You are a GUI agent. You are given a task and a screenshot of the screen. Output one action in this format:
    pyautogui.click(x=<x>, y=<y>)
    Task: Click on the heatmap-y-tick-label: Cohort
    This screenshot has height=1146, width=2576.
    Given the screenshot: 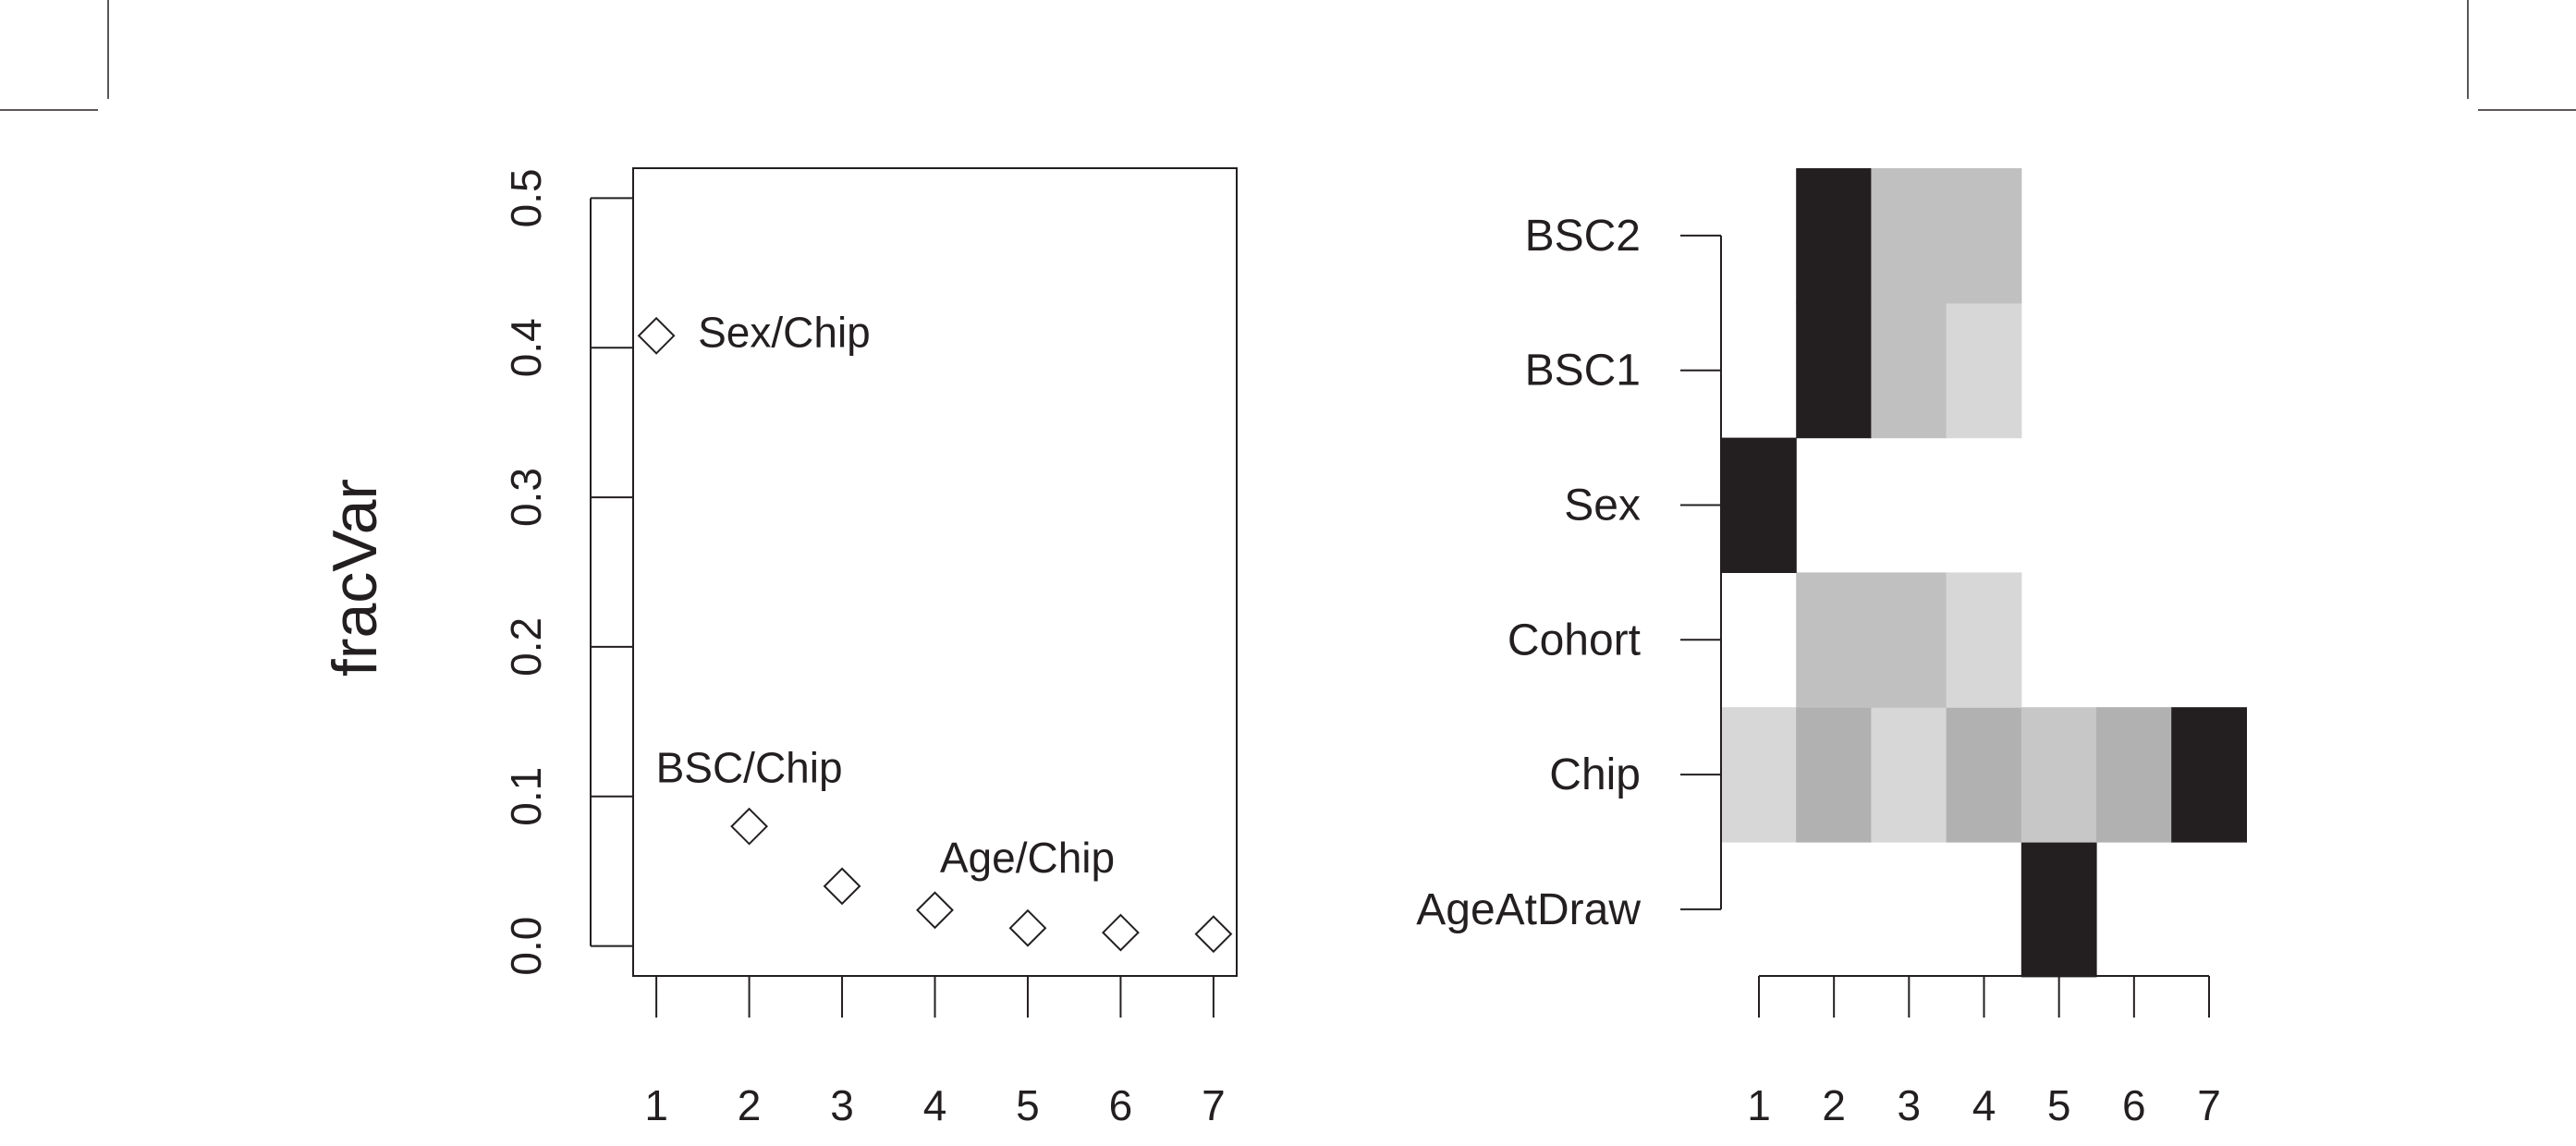 What is the action you would take?
    pyautogui.click(x=1574, y=640)
    